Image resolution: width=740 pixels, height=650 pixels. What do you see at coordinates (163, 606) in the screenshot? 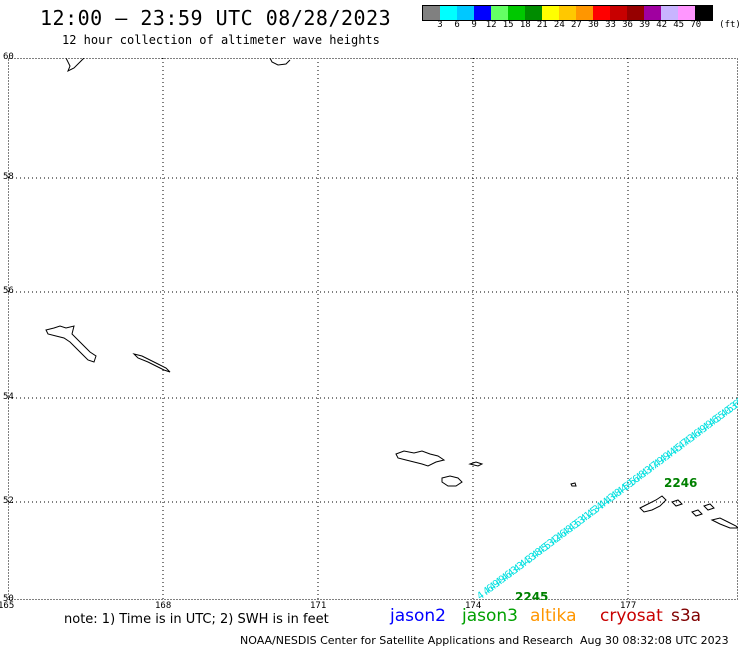
I see `lon-label: 168` at bounding box center [163, 606].